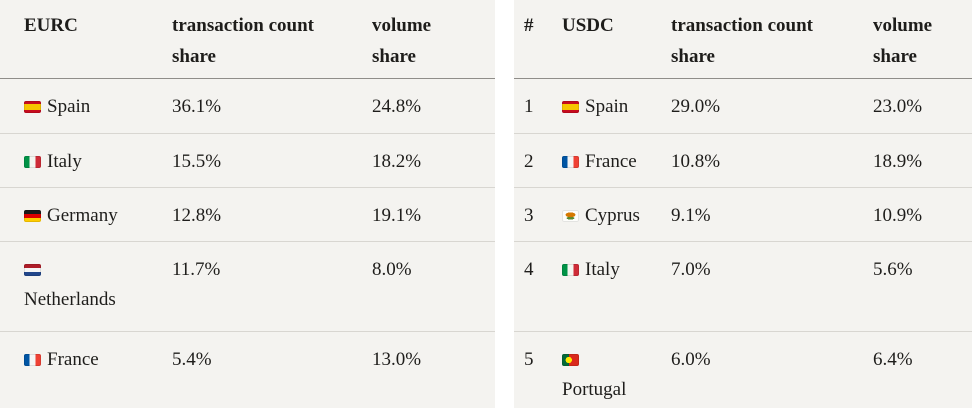  What do you see at coordinates (529, 359) in the screenshot?
I see `rank-value: 5` at bounding box center [529, 359].